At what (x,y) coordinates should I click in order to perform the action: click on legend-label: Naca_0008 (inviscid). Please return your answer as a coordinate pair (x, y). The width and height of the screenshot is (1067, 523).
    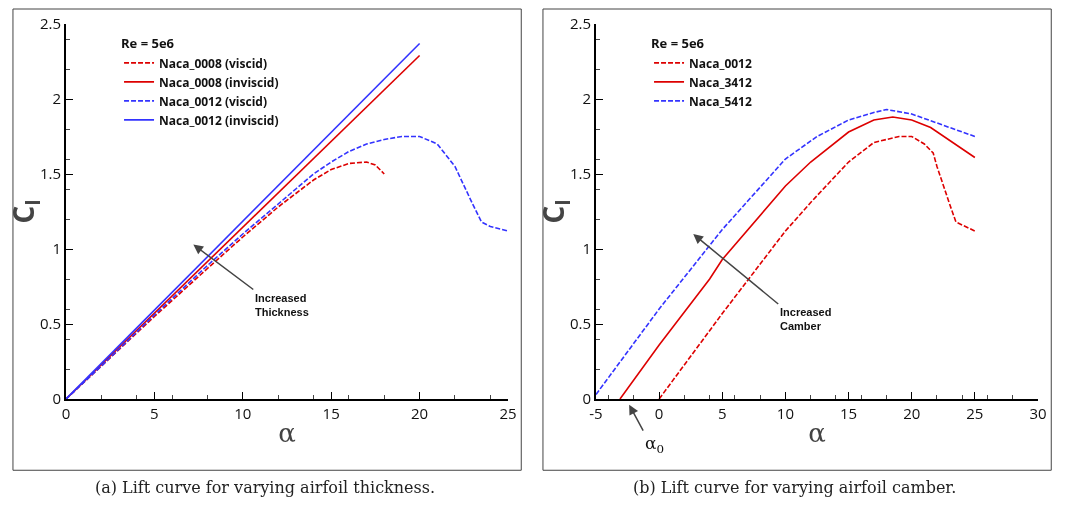
    Looking at the image, I should click on (219, 82).